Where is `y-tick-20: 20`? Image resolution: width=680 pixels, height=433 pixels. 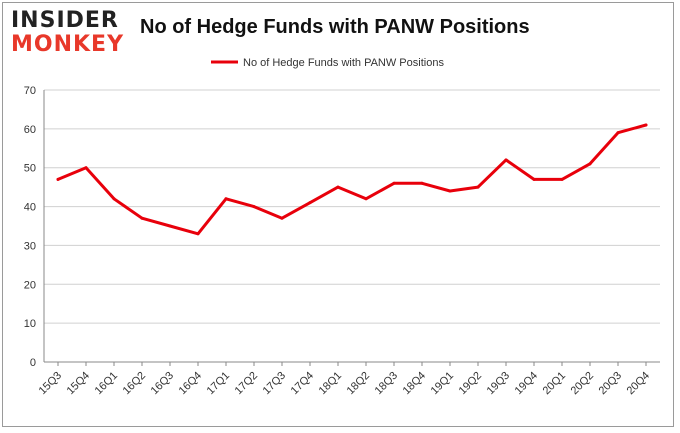 y-tick-20: 20 is located at coordinates (30, 285).